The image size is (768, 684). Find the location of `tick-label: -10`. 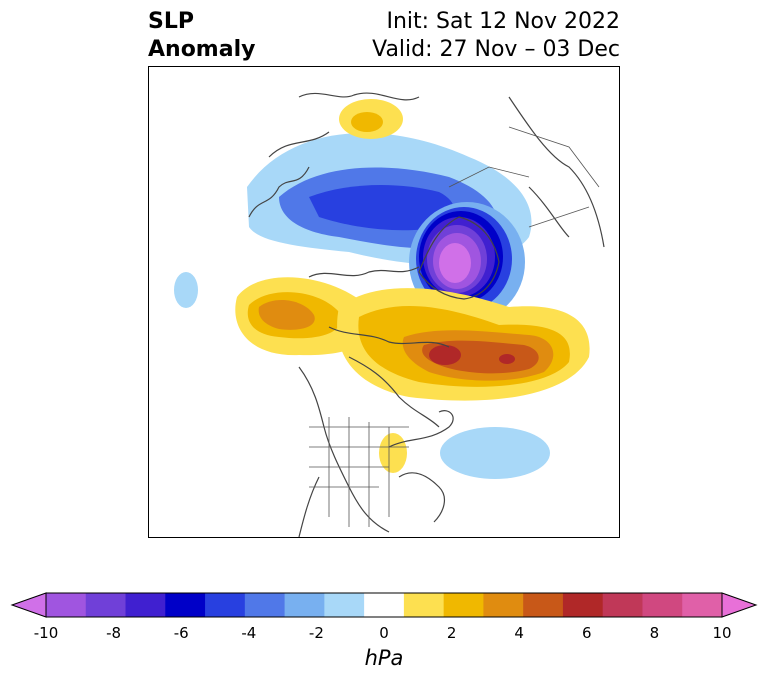

tick-label: -10 is located at coordinates (46, 633).